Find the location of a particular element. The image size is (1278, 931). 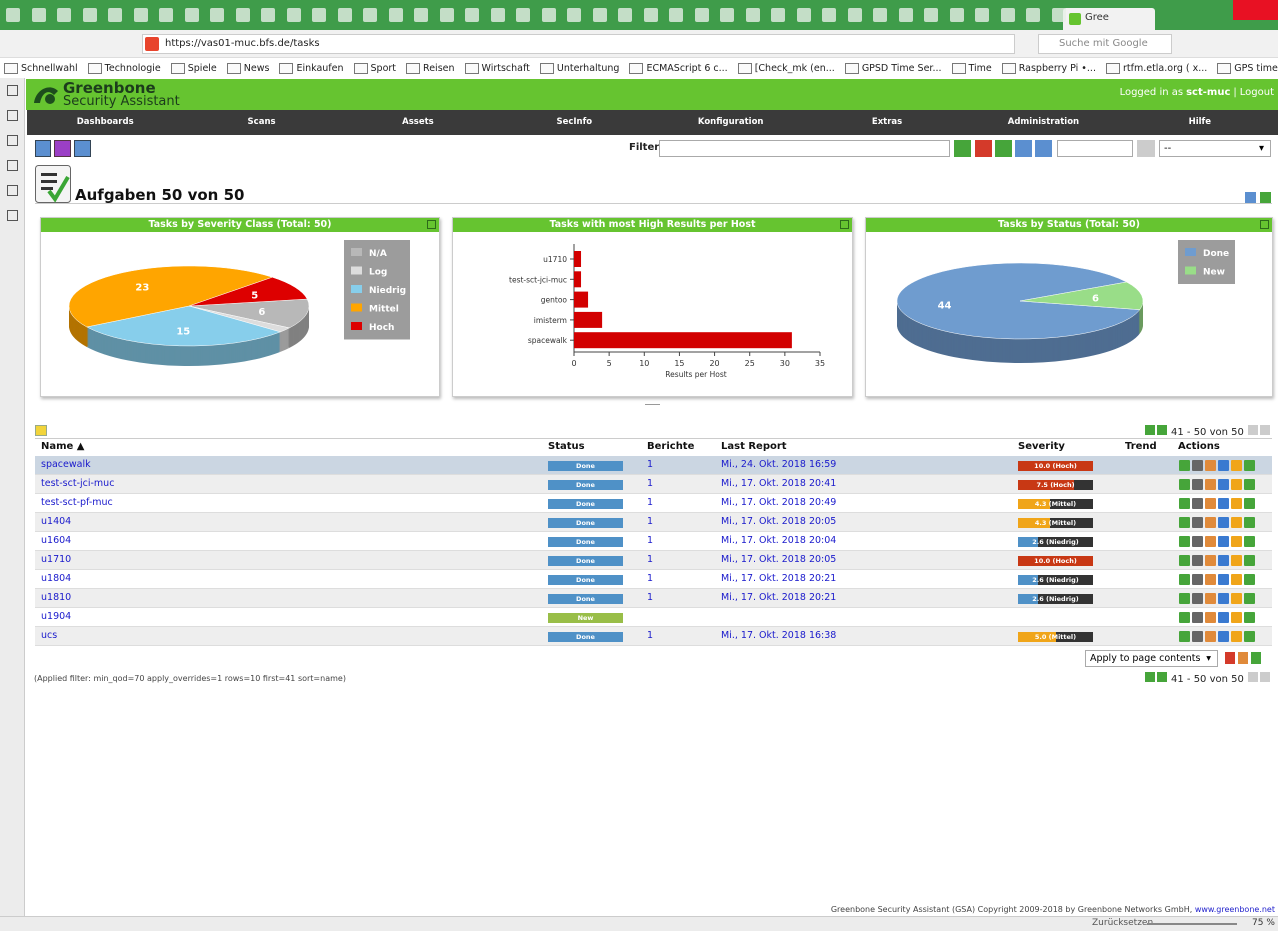

bulk-export is located at coordinates (1256, 658).